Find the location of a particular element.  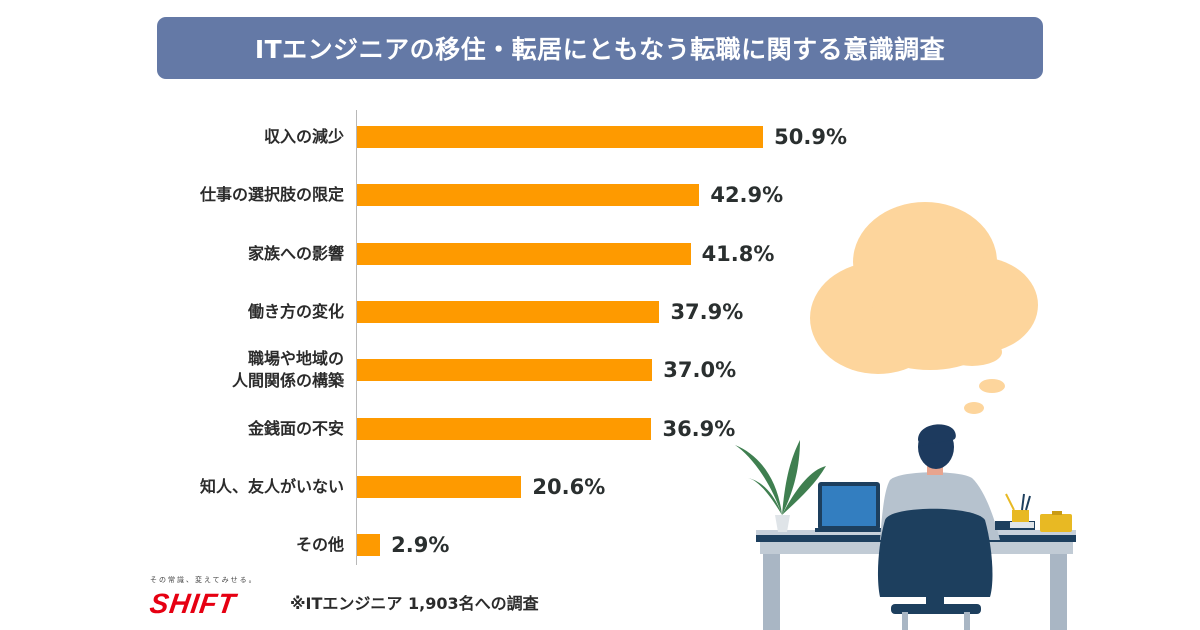

category-label: 働き方の変化 is located at coordinates (295, 311).